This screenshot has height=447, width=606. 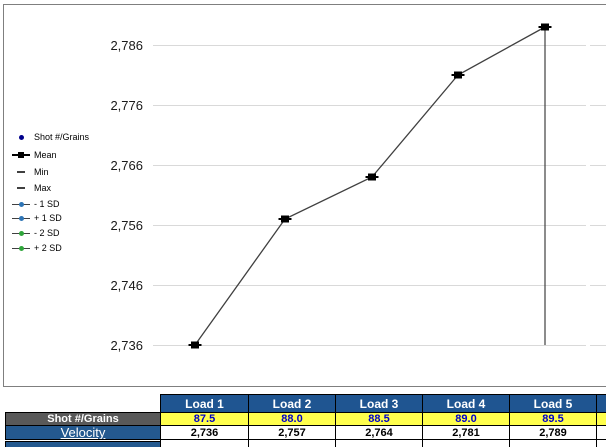 I want to click on legend-item-max: Max, so click(x=31, y=188).